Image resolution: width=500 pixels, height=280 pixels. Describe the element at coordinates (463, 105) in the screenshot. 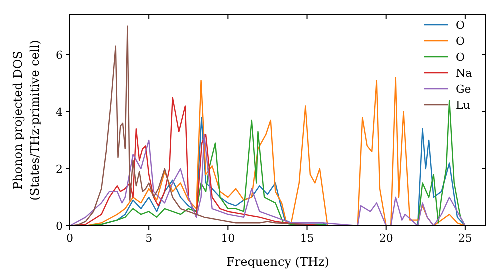

I see `legend-label: Lu` at that location.